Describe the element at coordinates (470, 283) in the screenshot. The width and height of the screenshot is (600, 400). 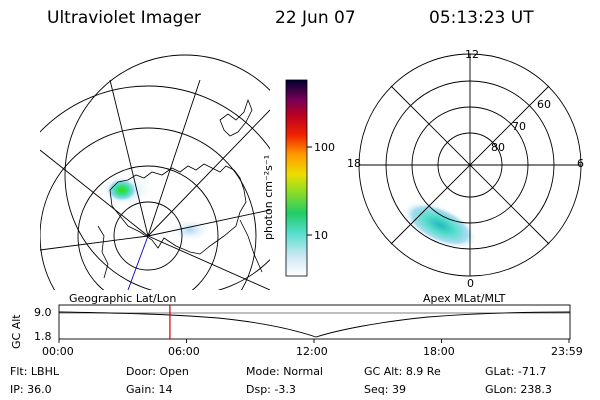
I see `mlt-label-0: 0` at that location.